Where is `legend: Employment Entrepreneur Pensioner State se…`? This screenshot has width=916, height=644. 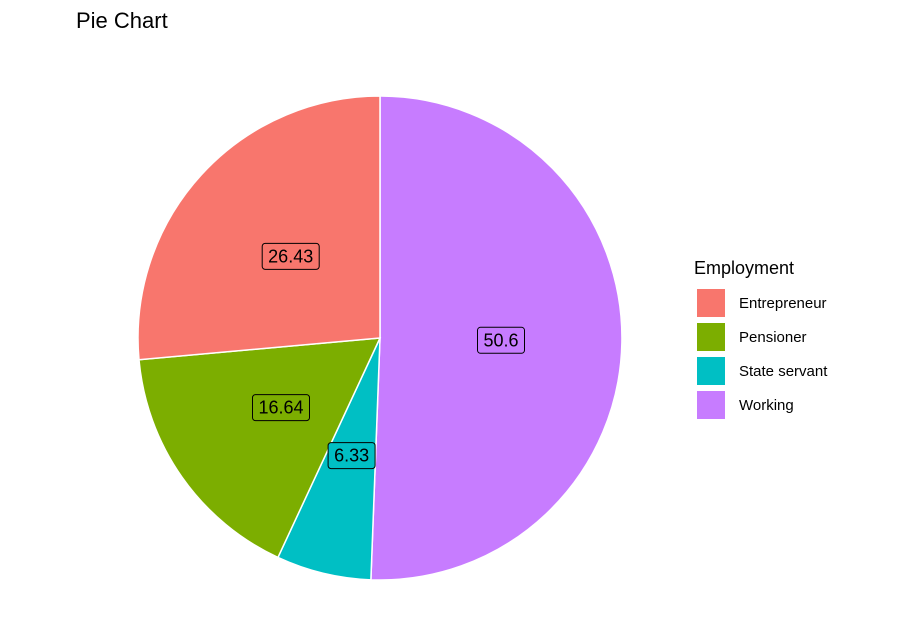 legend: Employment Entrepreneur Pensioner State se… is located at coordinates (761, 338).